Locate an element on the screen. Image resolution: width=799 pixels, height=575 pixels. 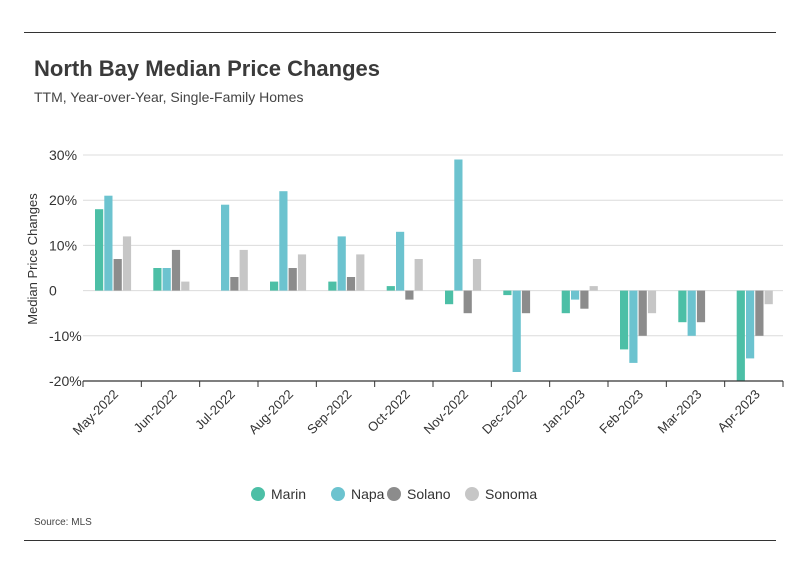
x-tick-label: Oct-2022 is located at coordinates (388, 411).